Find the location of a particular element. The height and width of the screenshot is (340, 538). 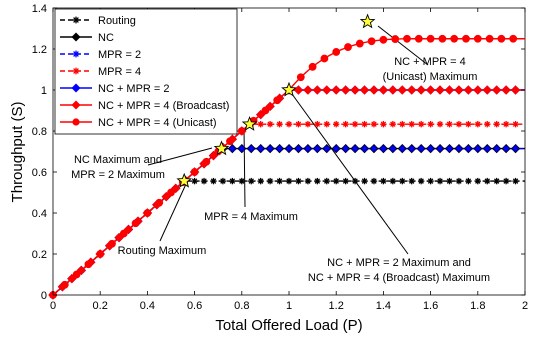

y-tick-label: 0.4 is located at coordinates (39, 214).